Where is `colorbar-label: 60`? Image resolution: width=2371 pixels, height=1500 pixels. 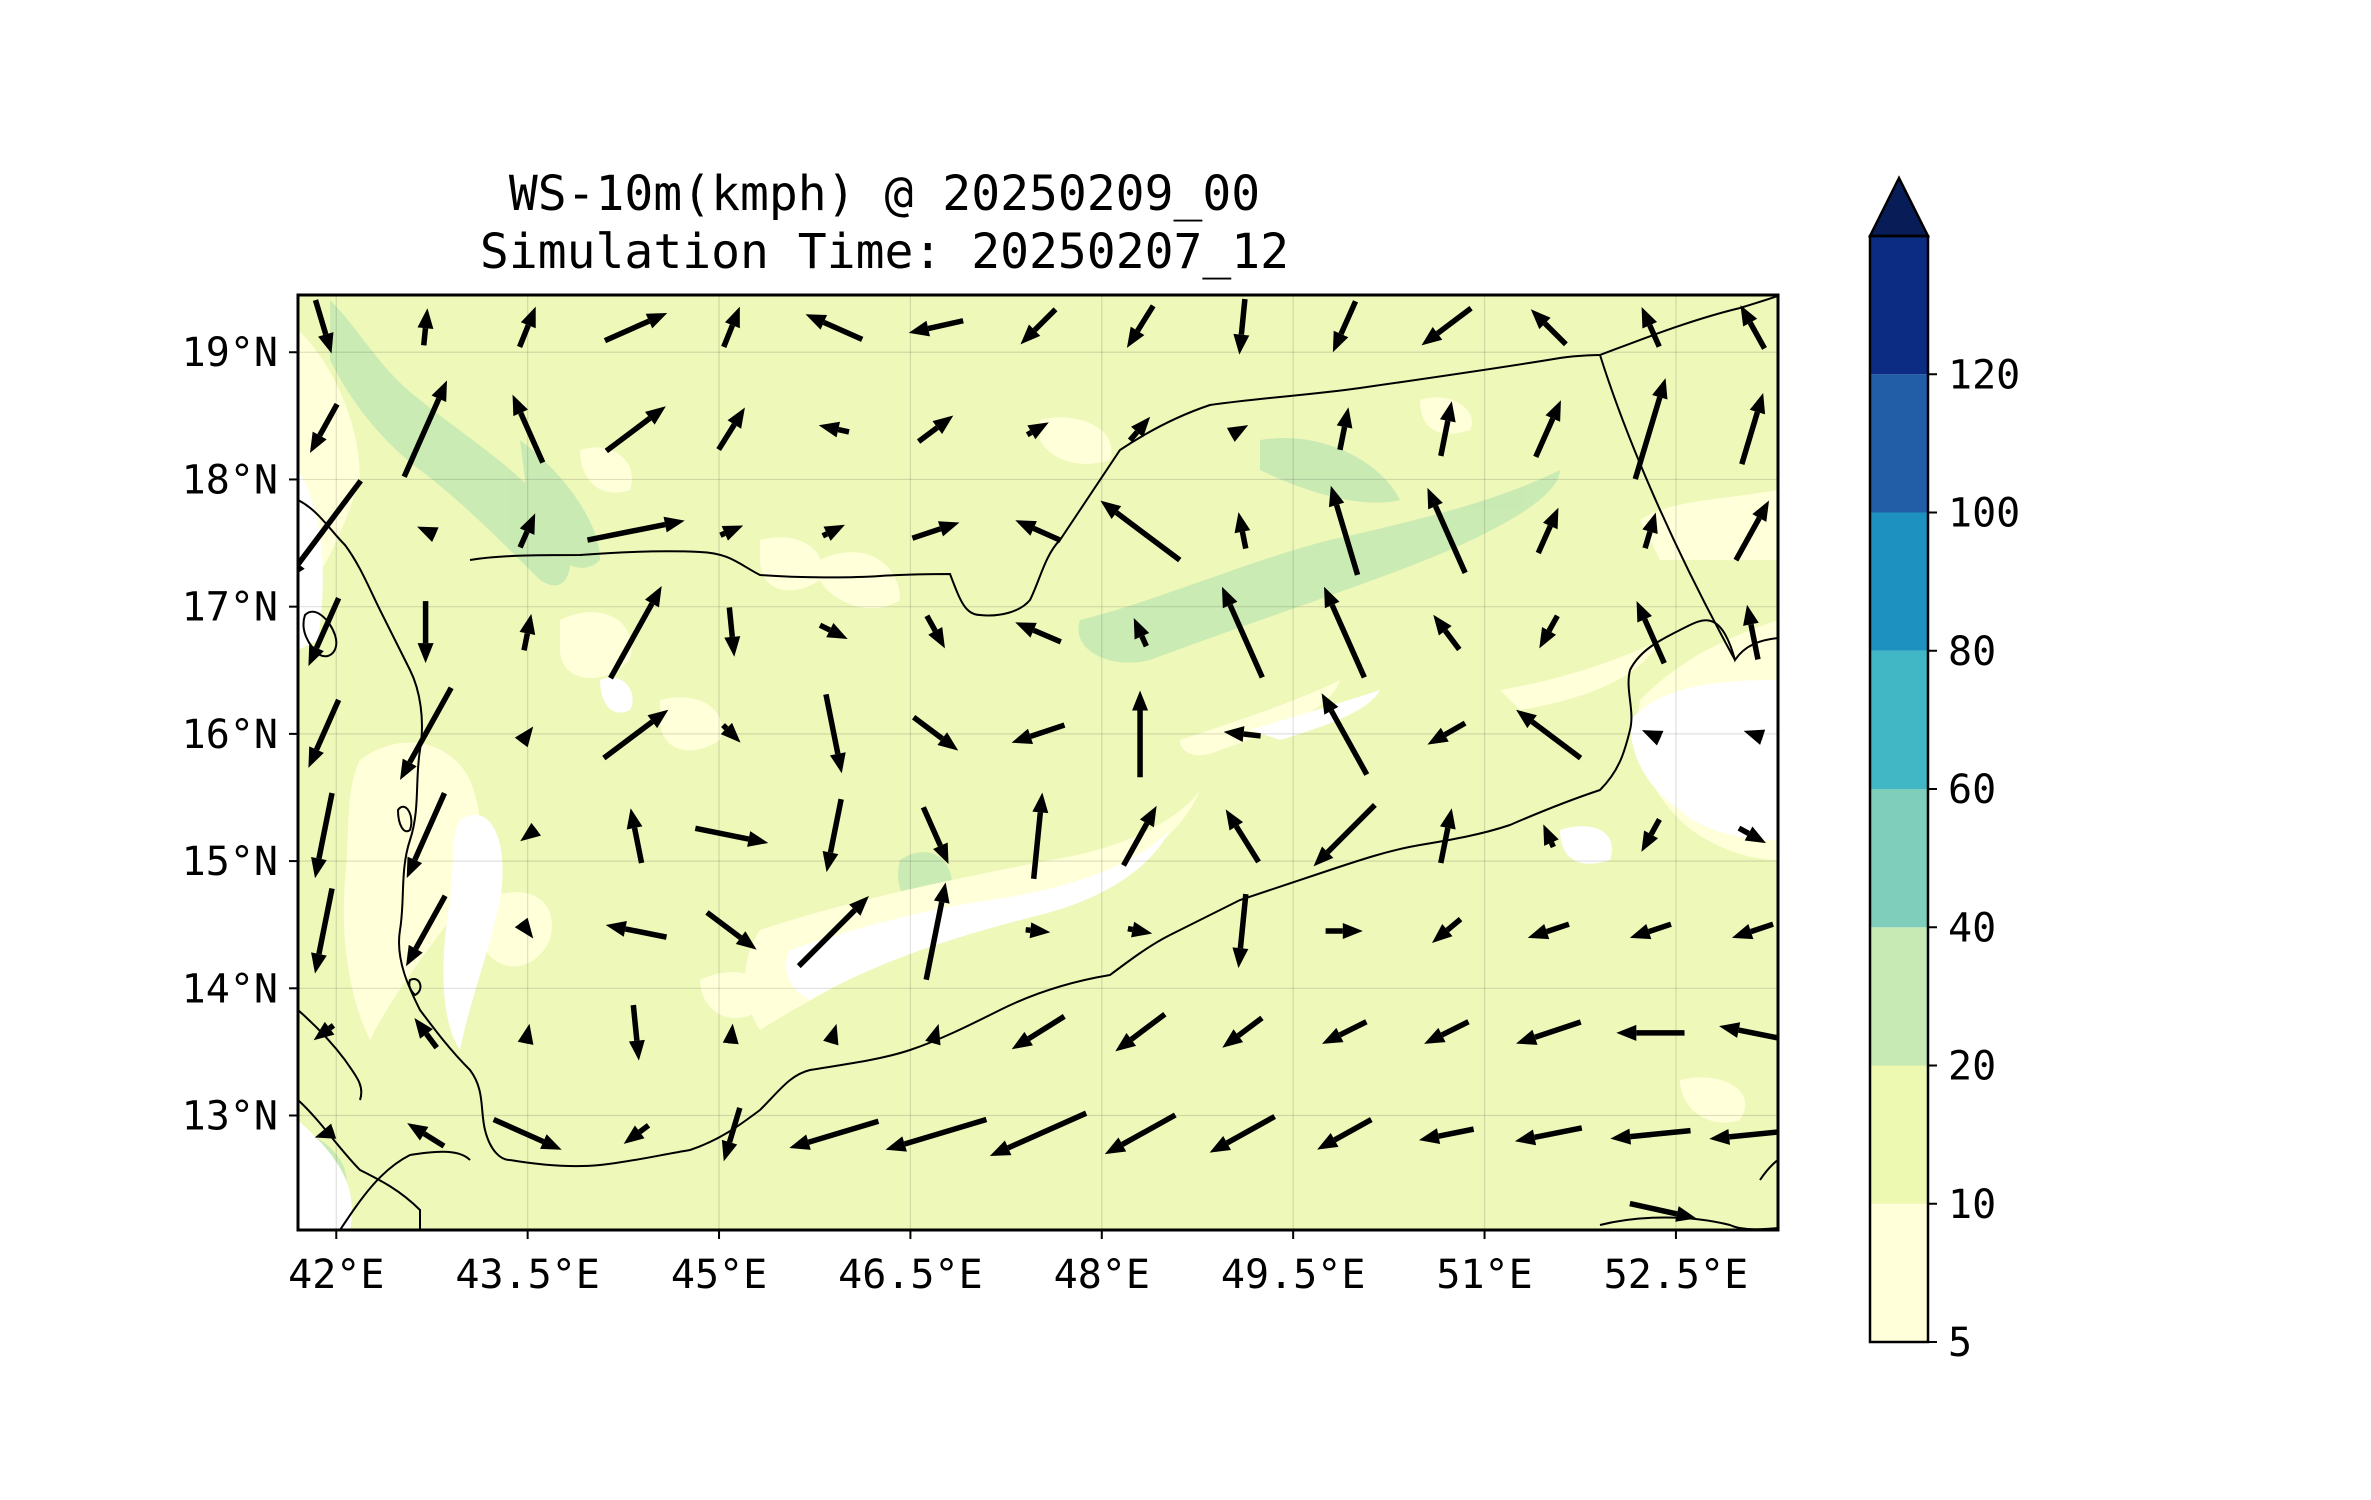
colorbar-label: 60 is located at coordinates (1972, 790).